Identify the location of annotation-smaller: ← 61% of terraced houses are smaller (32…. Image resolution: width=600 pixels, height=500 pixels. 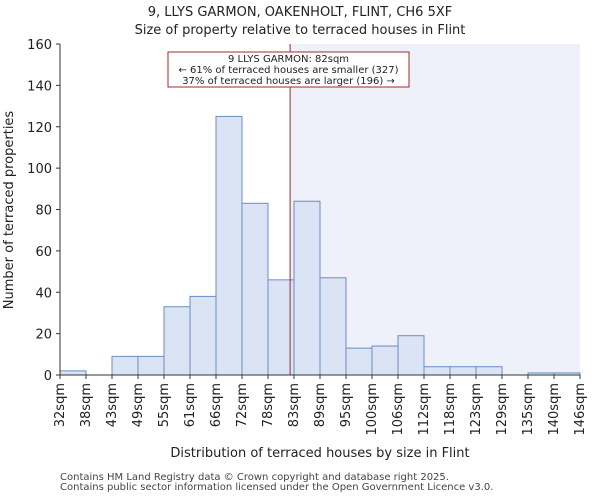
(288, 70).